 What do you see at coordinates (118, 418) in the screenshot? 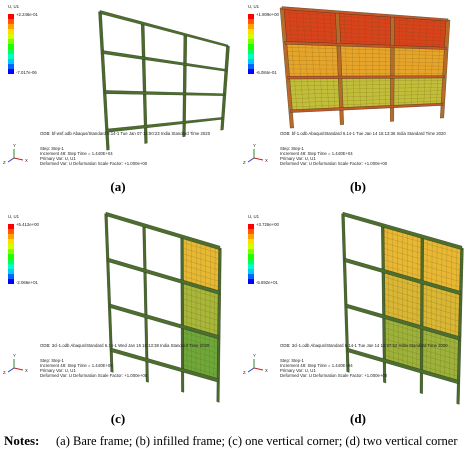
I see `panel-label: (c)` at bounding box center [118, 418].